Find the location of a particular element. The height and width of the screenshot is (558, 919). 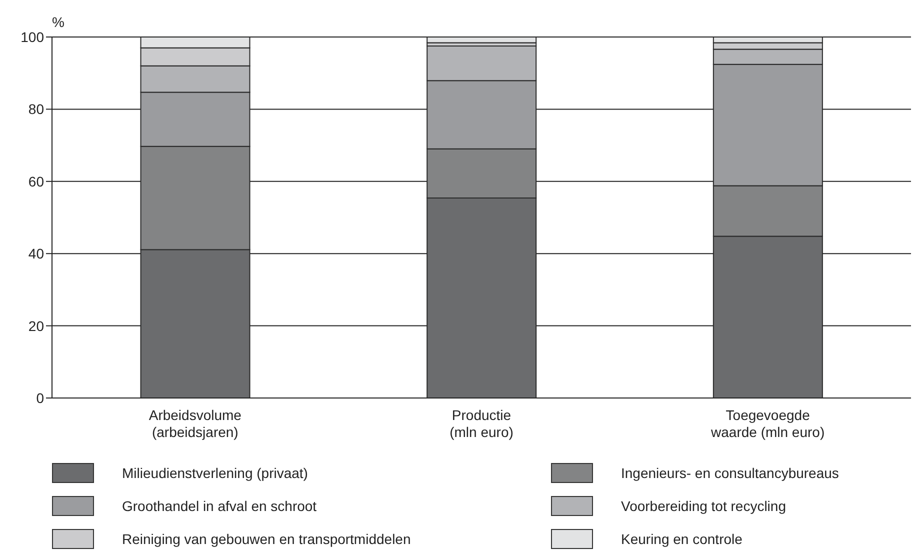

y-tick-label: 0 is located at coordinates (40, 398).